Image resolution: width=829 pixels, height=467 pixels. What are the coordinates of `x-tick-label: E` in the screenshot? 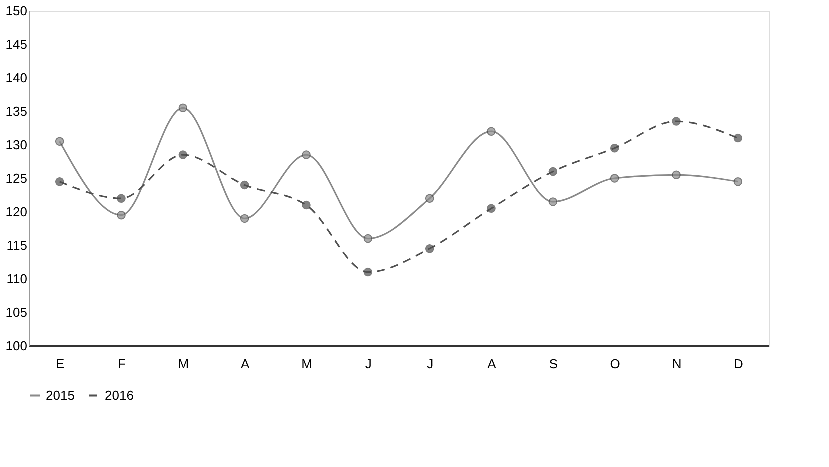 It's located at (60, 364).